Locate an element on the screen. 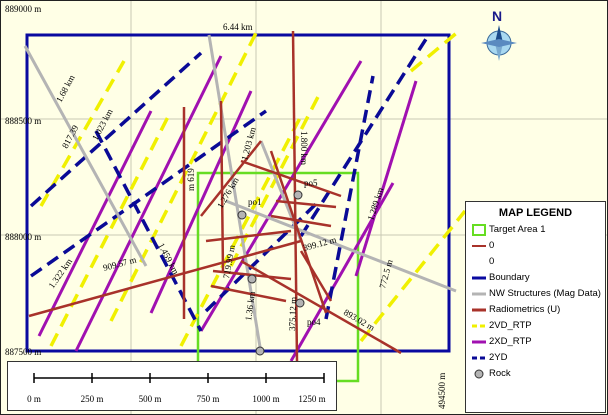  legend-item-nw-structures: NW Structures (Mag Data) is located at coordinates (535, 294).